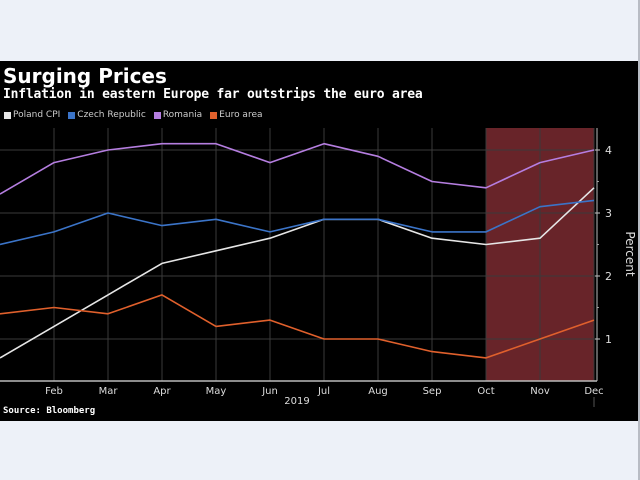 The width and height of the screenshot is (640, 480). Describe the element at coordinates (54, 391) in the screenshot. I see `x-tick-label: Feb` at that location.